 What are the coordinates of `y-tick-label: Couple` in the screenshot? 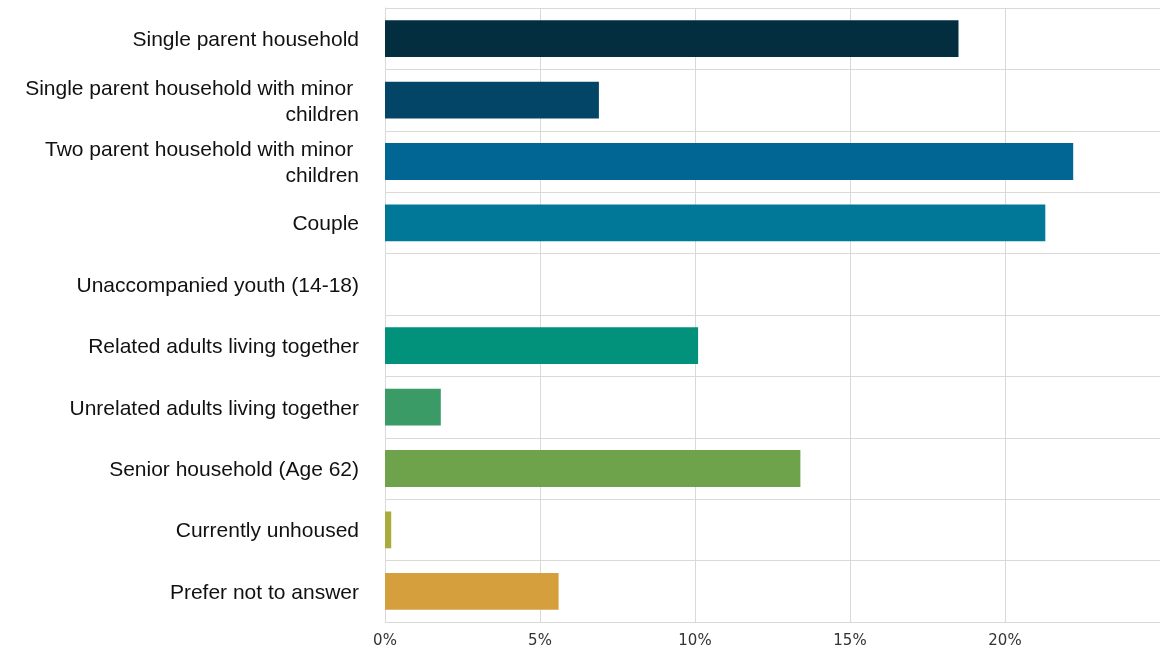 It's located at (325, 223).